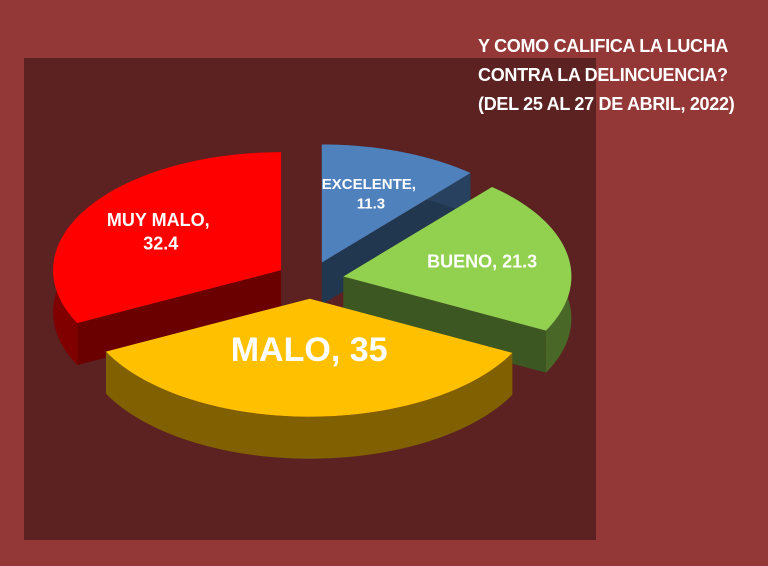 Image resolution: width=768 pixels, height=566 pixels. I want to click on label-line: 11.3, so click(371, 203).